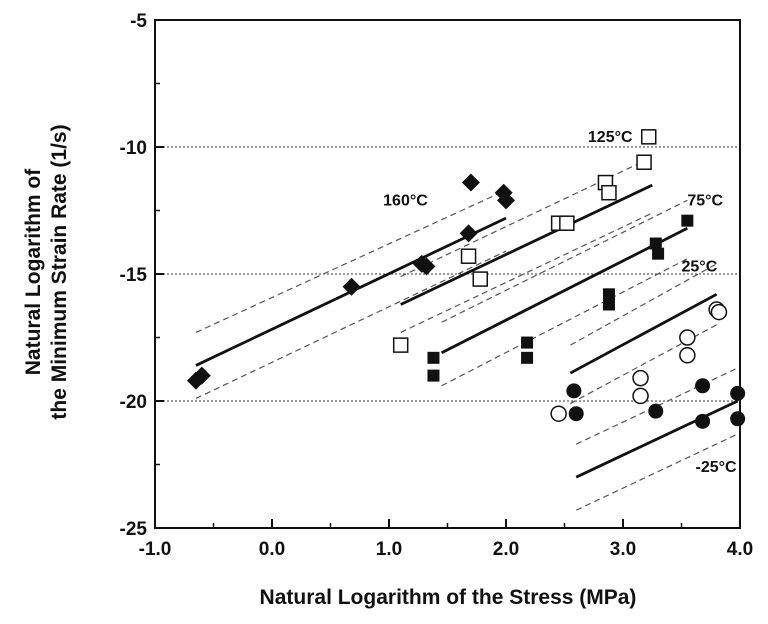  What do you see at coordinates (59, 271) in the screenshot?
I see `y-axis-title-line2: the Minimum Strain Rate (1/s)` at bounding box center [59, 271].